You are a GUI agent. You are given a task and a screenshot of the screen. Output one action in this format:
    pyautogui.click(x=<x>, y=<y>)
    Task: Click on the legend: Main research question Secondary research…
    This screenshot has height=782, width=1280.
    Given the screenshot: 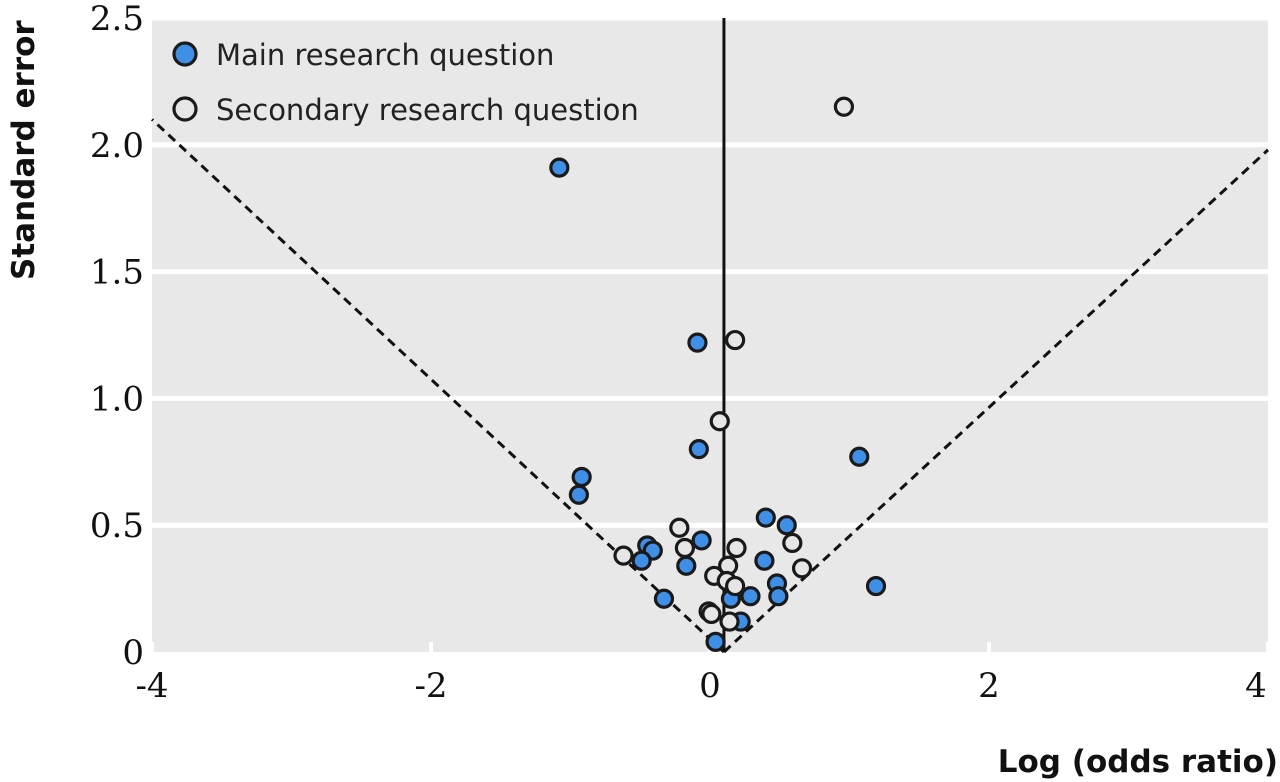 What is the action you would take?
    pyautogui.click(x=405, y=82)
    